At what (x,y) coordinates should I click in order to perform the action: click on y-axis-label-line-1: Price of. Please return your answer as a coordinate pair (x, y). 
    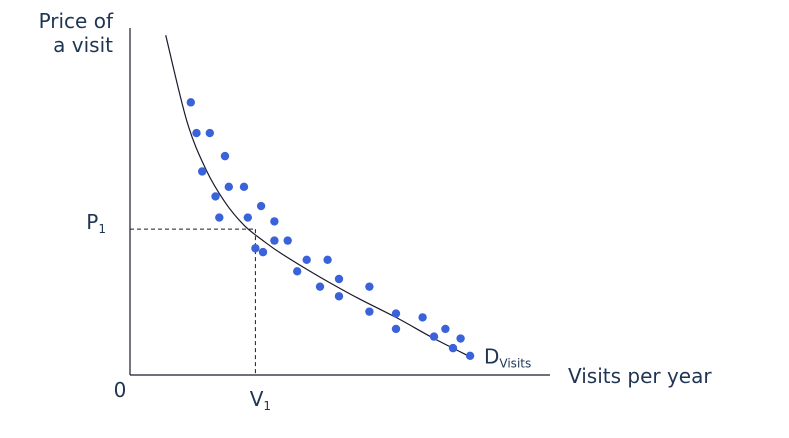
    Looking at the image, I should click on (76, 21).